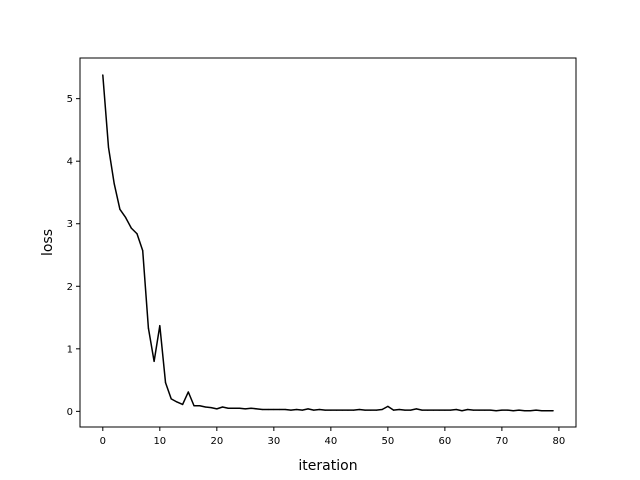 The image size is (640, 480). I want to click on y-tick-label: 5, so click(70, 99).